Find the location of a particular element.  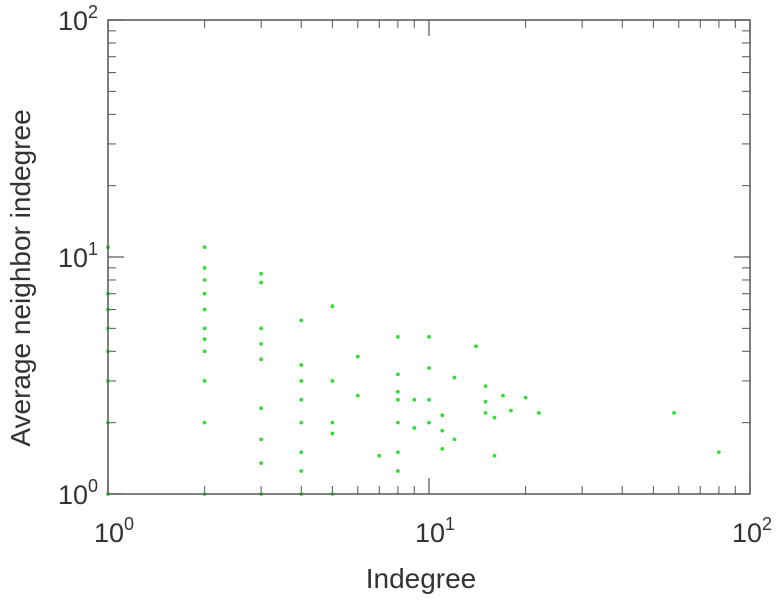

x-tick-labels: 10⁰ 10¹ 10² is located at coordinates (433, 531).